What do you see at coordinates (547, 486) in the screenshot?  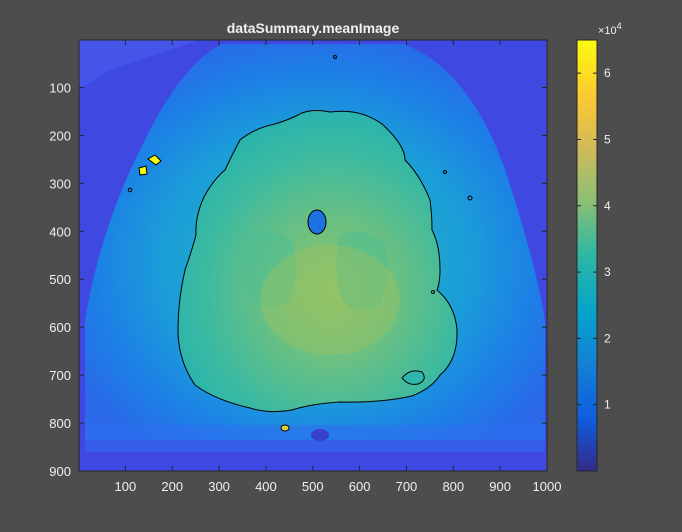 I see `x-tick-label: 1000` at bounding box center [547, 486].